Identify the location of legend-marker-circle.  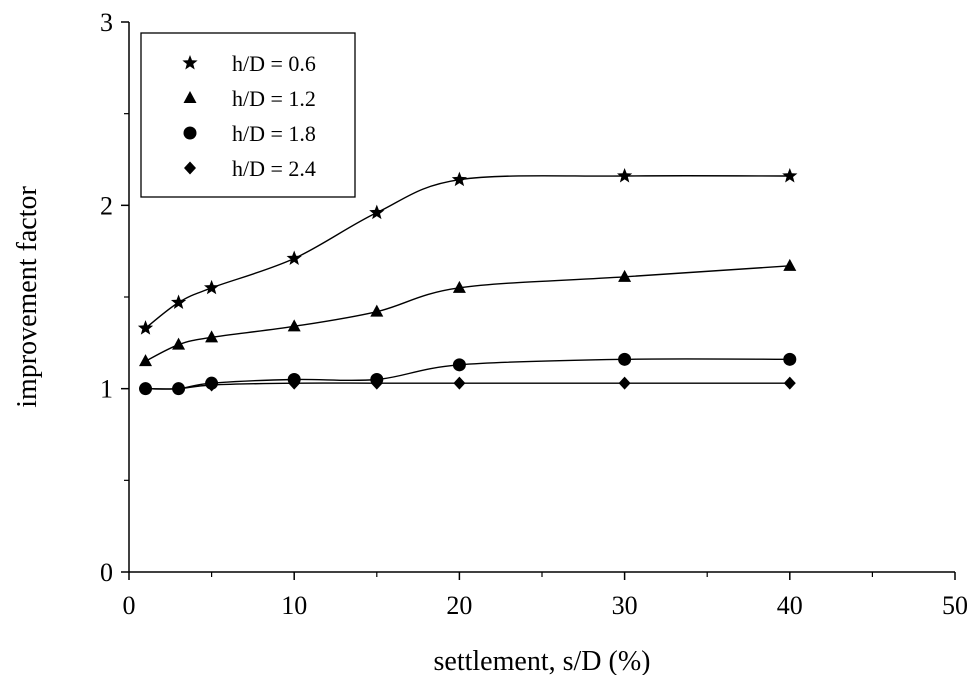
(190, 133).